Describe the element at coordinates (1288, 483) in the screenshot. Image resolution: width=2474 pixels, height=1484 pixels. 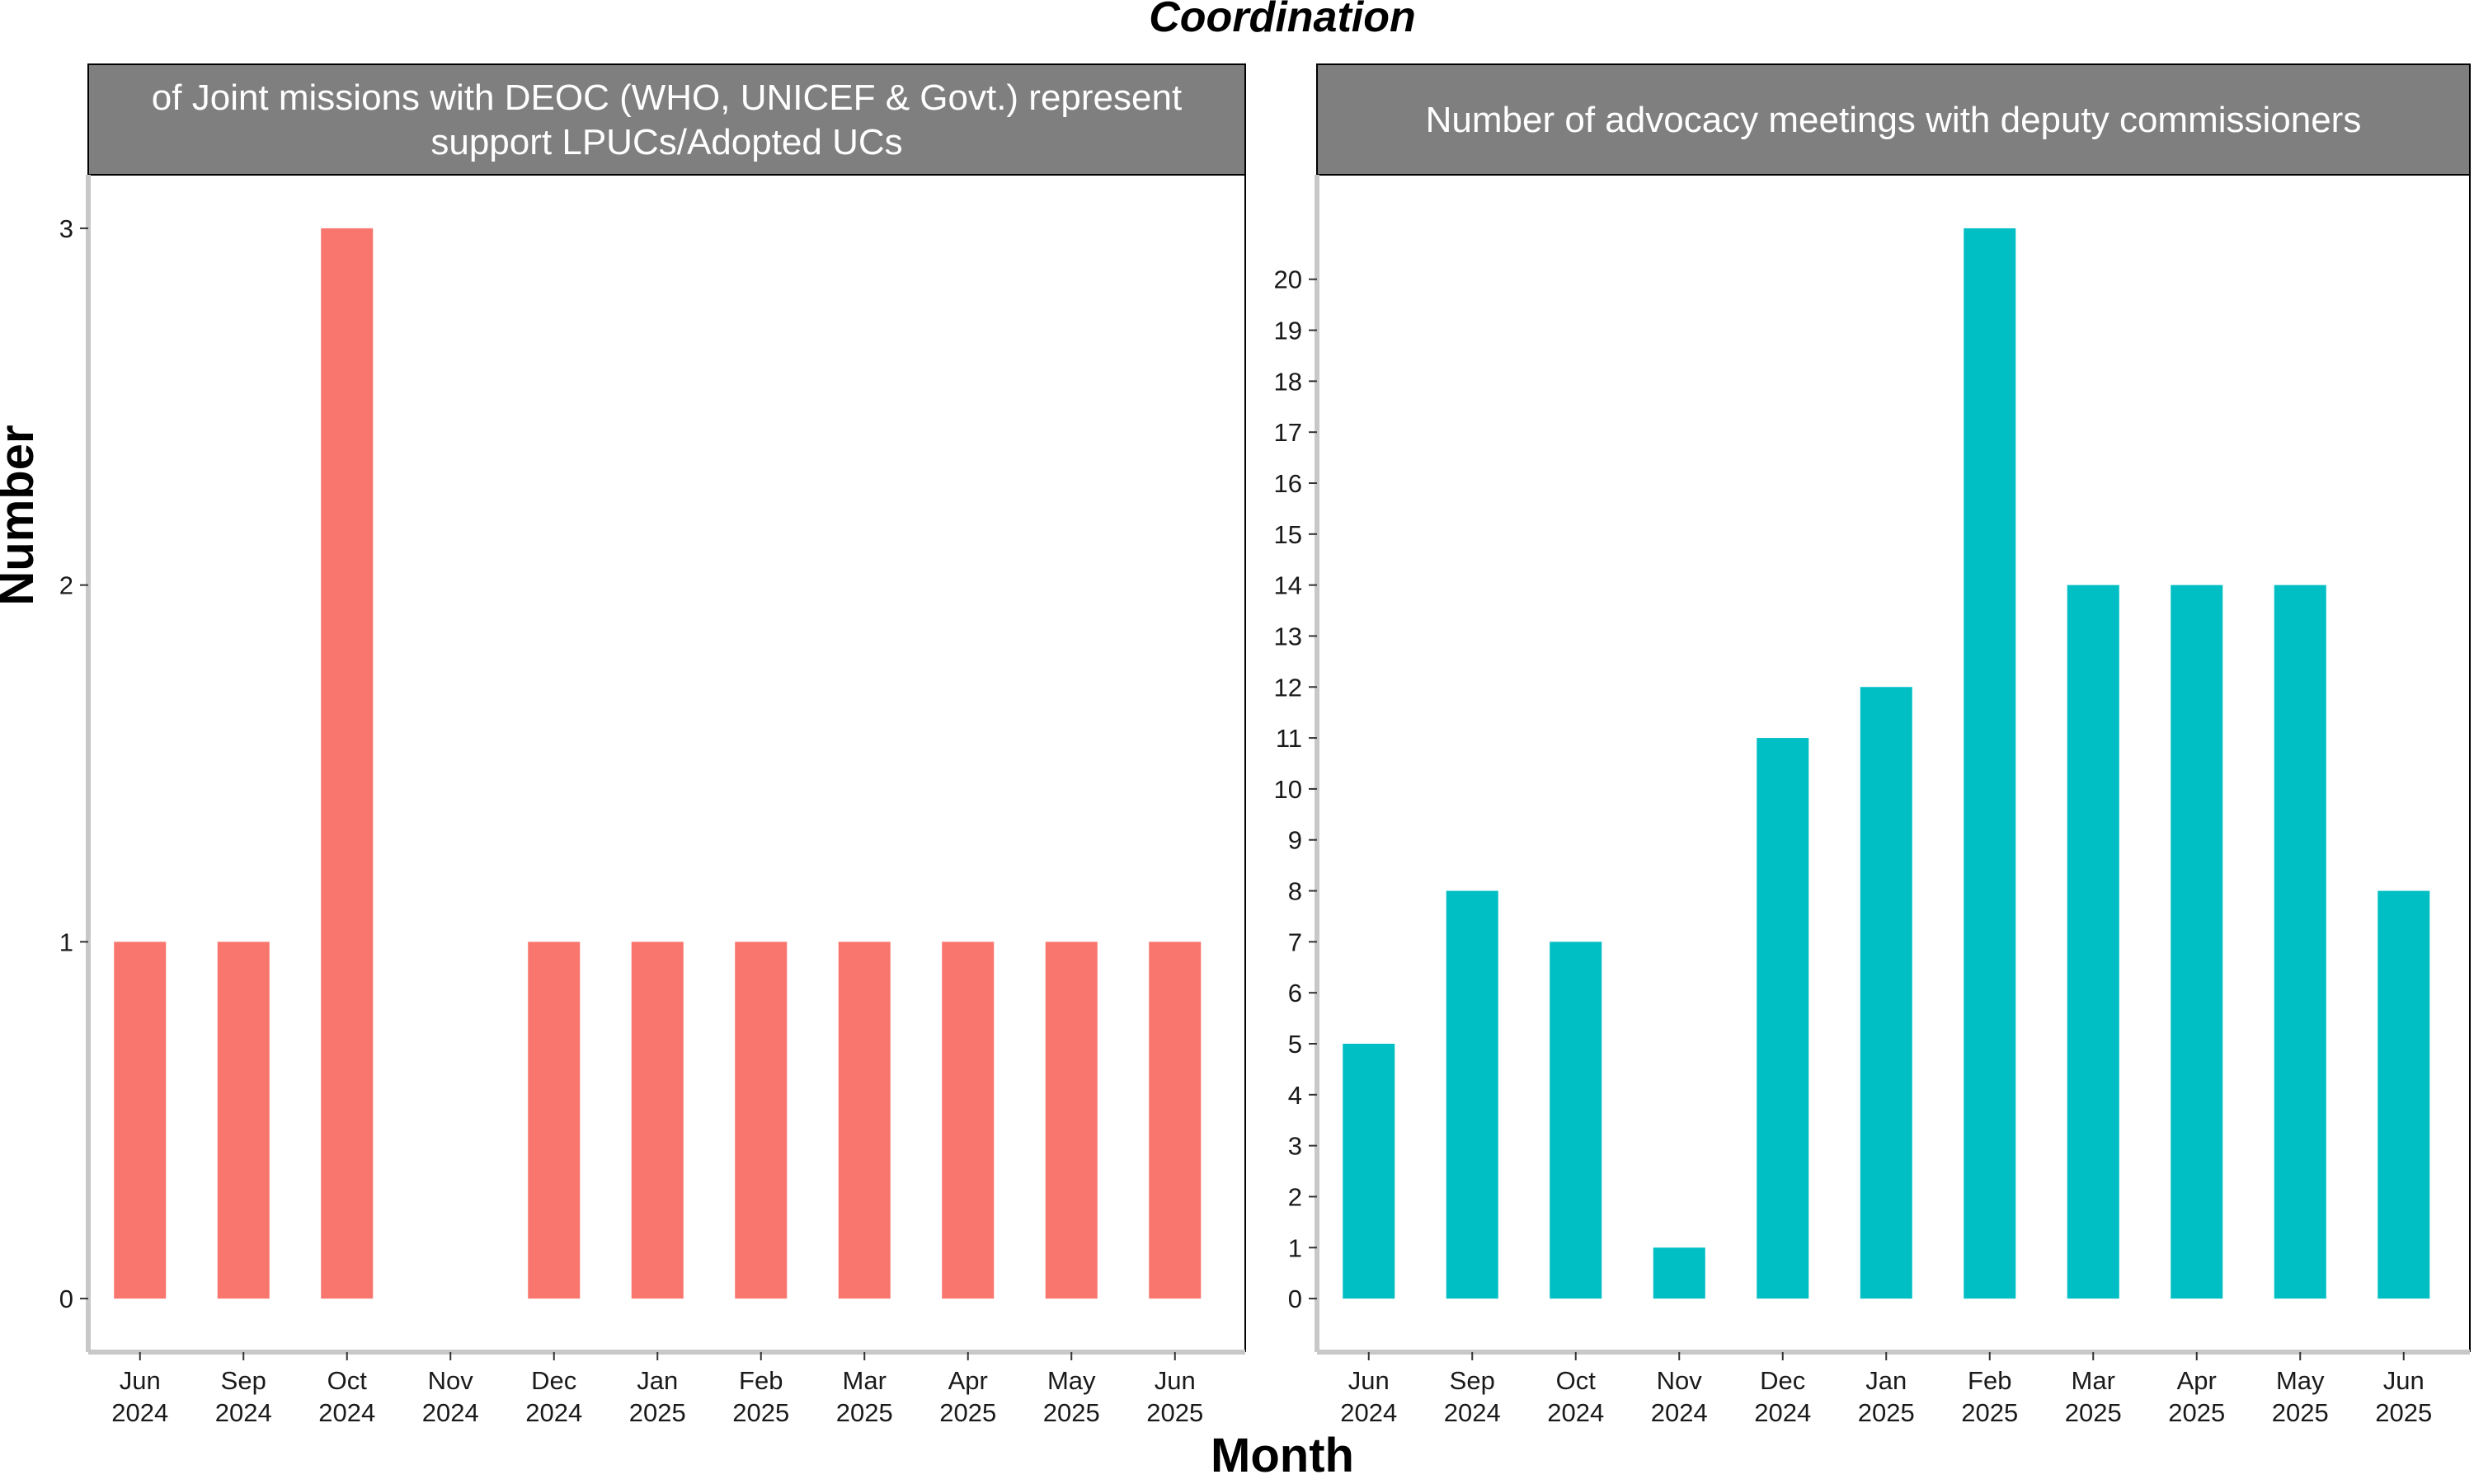
I see `y-tick-label: 16` at that location.